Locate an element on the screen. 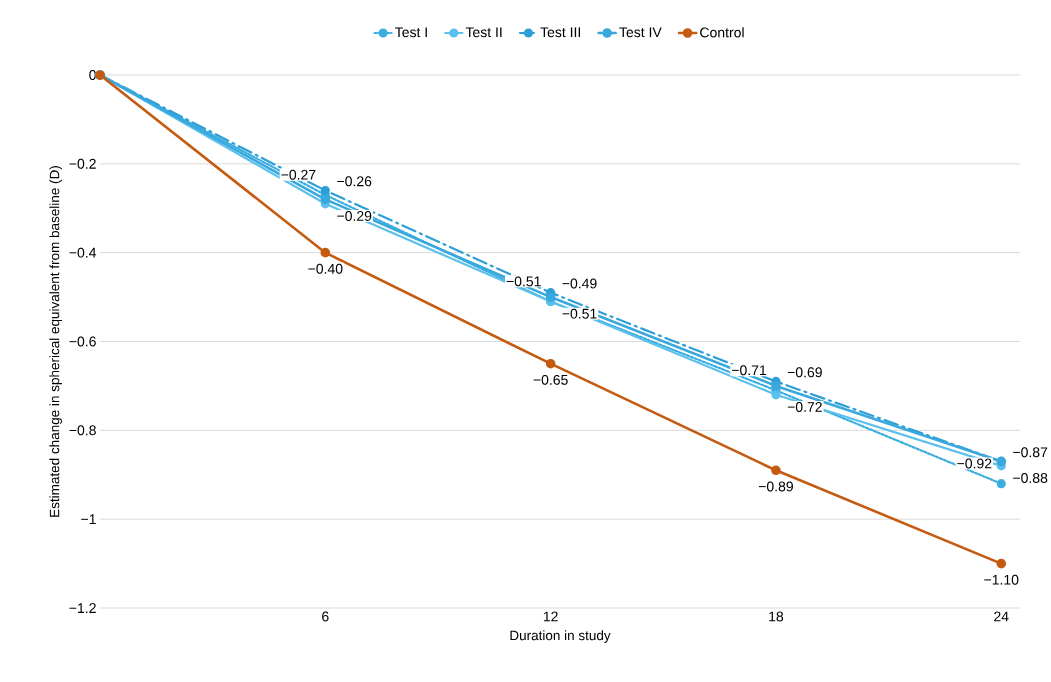 The image size is (1051, 682). y-tick-label: −1.2 is located at coordinates (82, 608).